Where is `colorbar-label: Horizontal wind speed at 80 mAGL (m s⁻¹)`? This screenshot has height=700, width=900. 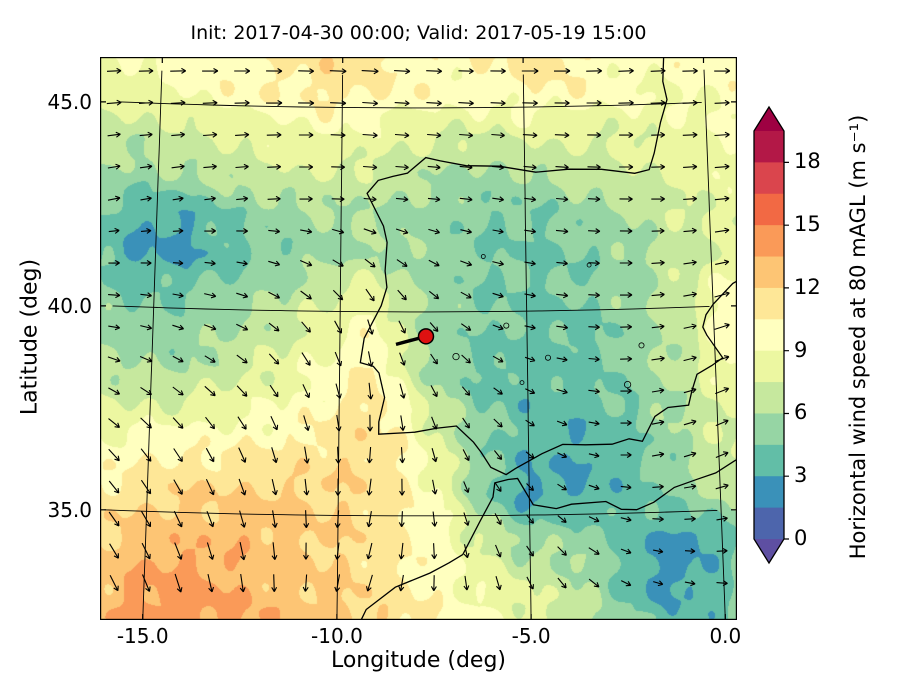
colorbar-label: Horizontal wind speed at 80 mAGL (m s⁻¹) is located at coordinates (858, 337).